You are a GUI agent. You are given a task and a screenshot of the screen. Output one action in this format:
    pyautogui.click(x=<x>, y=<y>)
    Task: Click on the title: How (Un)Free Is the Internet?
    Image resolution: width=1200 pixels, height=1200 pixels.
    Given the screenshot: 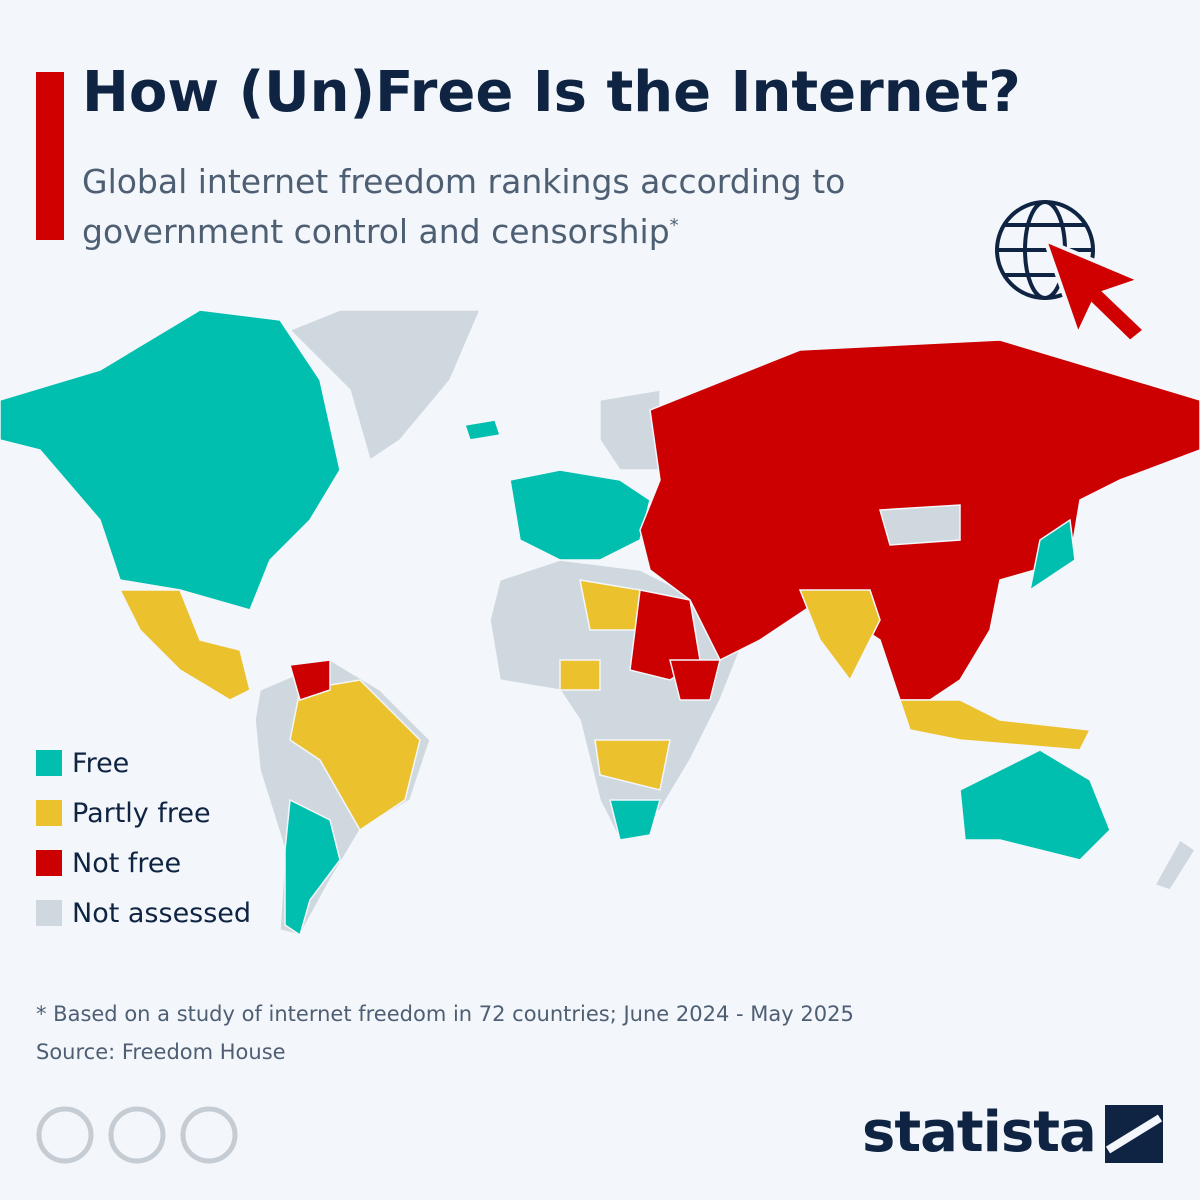 What is the action you would take?
    pyautogui.click(x=551, y=92)
    